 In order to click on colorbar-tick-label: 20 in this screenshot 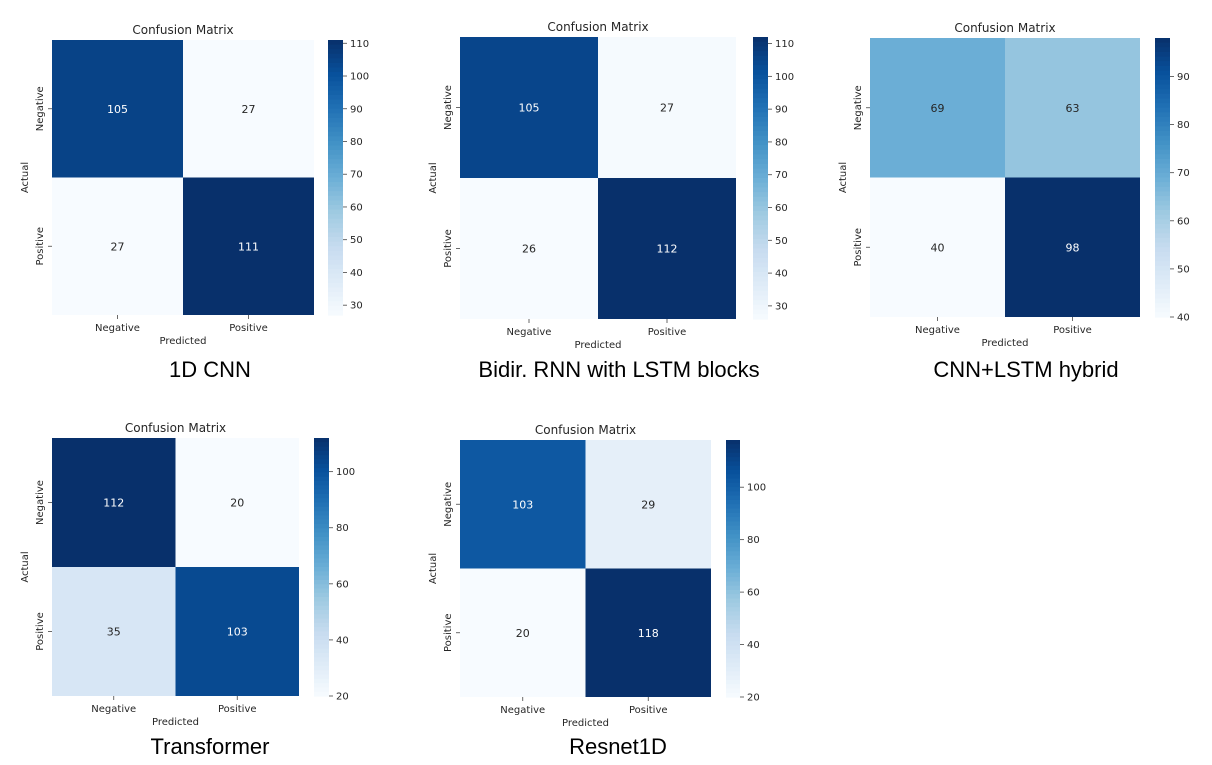, I will do `click(342, 697)`.